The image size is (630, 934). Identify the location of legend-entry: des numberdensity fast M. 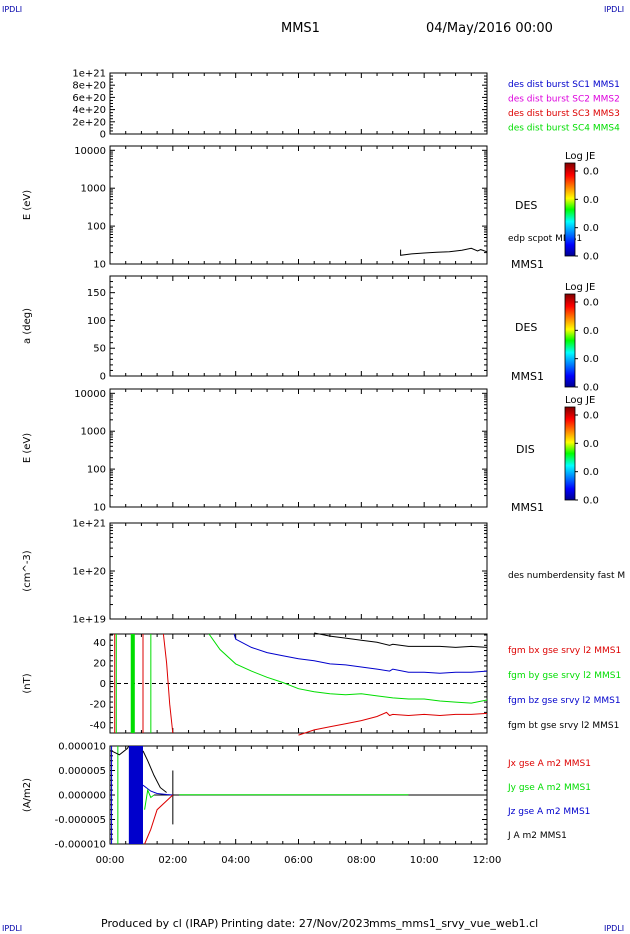
(566, 576).